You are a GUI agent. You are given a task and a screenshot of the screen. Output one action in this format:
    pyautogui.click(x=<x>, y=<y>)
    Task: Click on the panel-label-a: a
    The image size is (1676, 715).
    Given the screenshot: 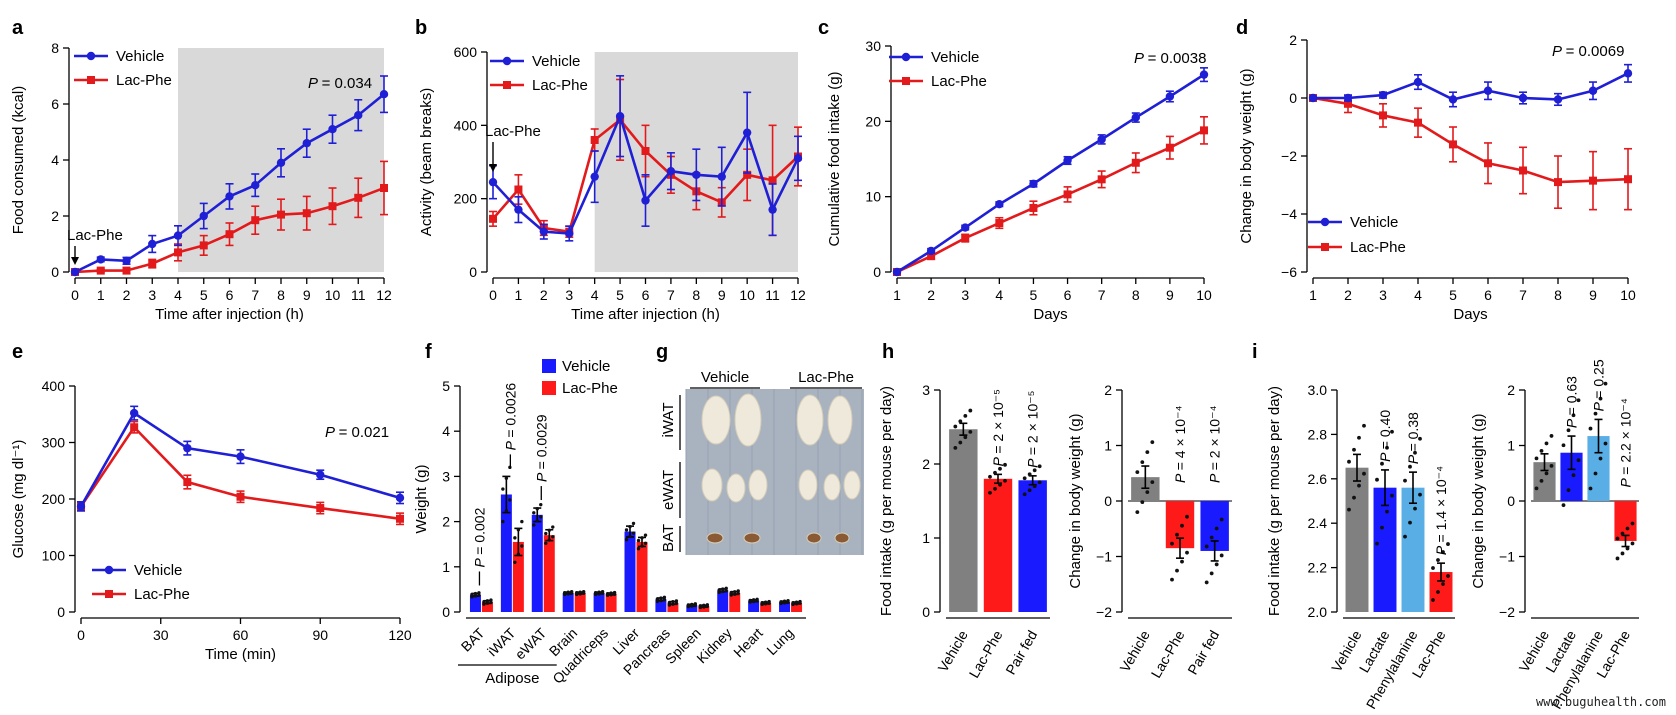 What is the action you would take?
    pyautogui.click(x=18, y=28)
    